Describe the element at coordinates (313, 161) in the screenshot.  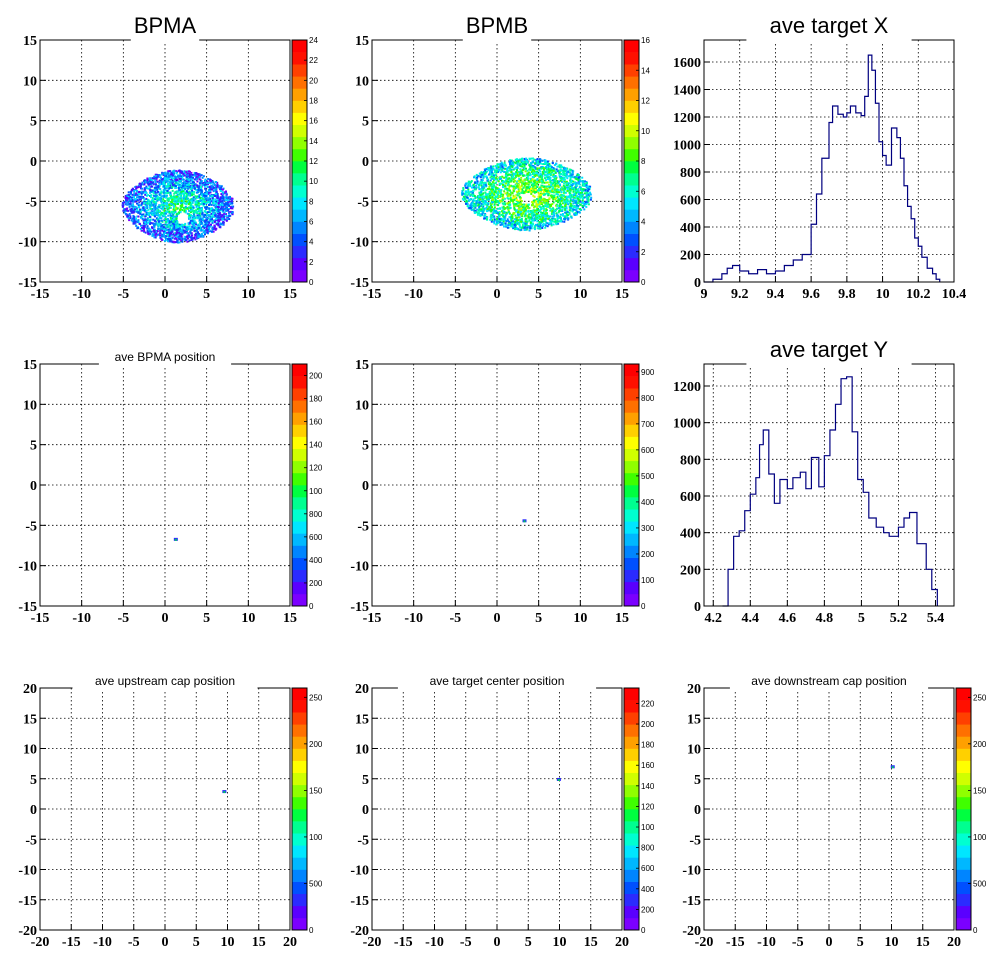
I see `color-scale-tick-label: 12` at that location.